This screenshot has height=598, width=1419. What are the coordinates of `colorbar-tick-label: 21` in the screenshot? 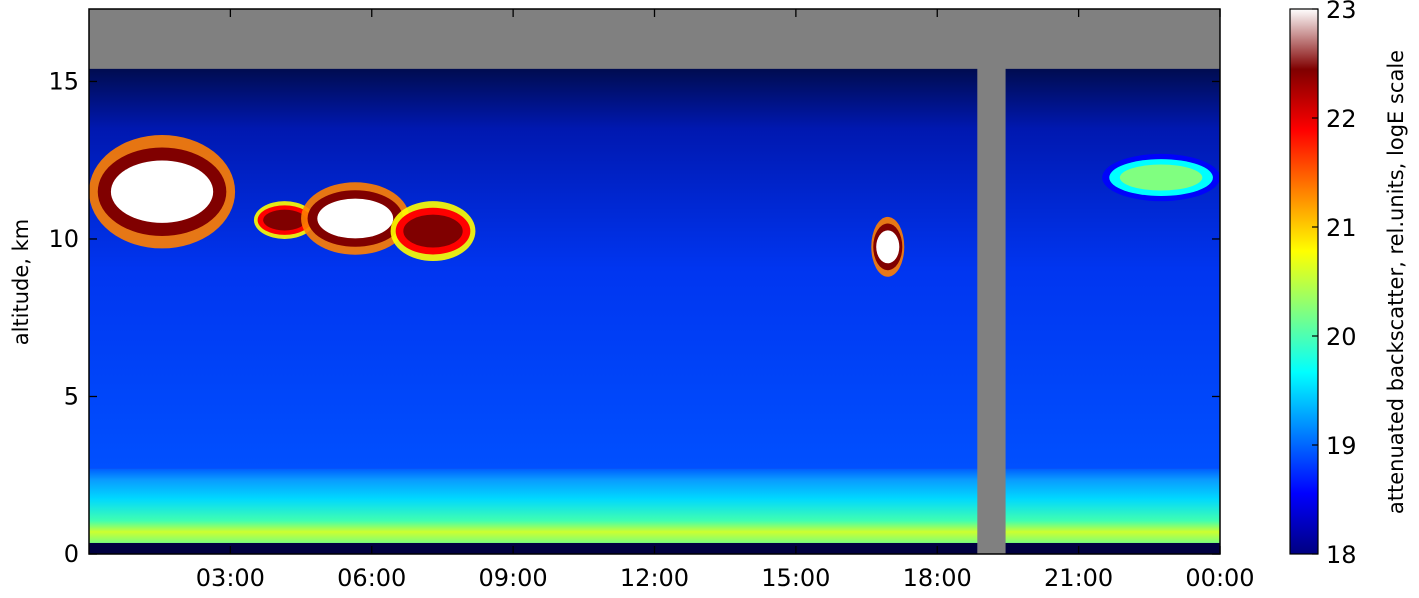 It's located at (1341, 228).